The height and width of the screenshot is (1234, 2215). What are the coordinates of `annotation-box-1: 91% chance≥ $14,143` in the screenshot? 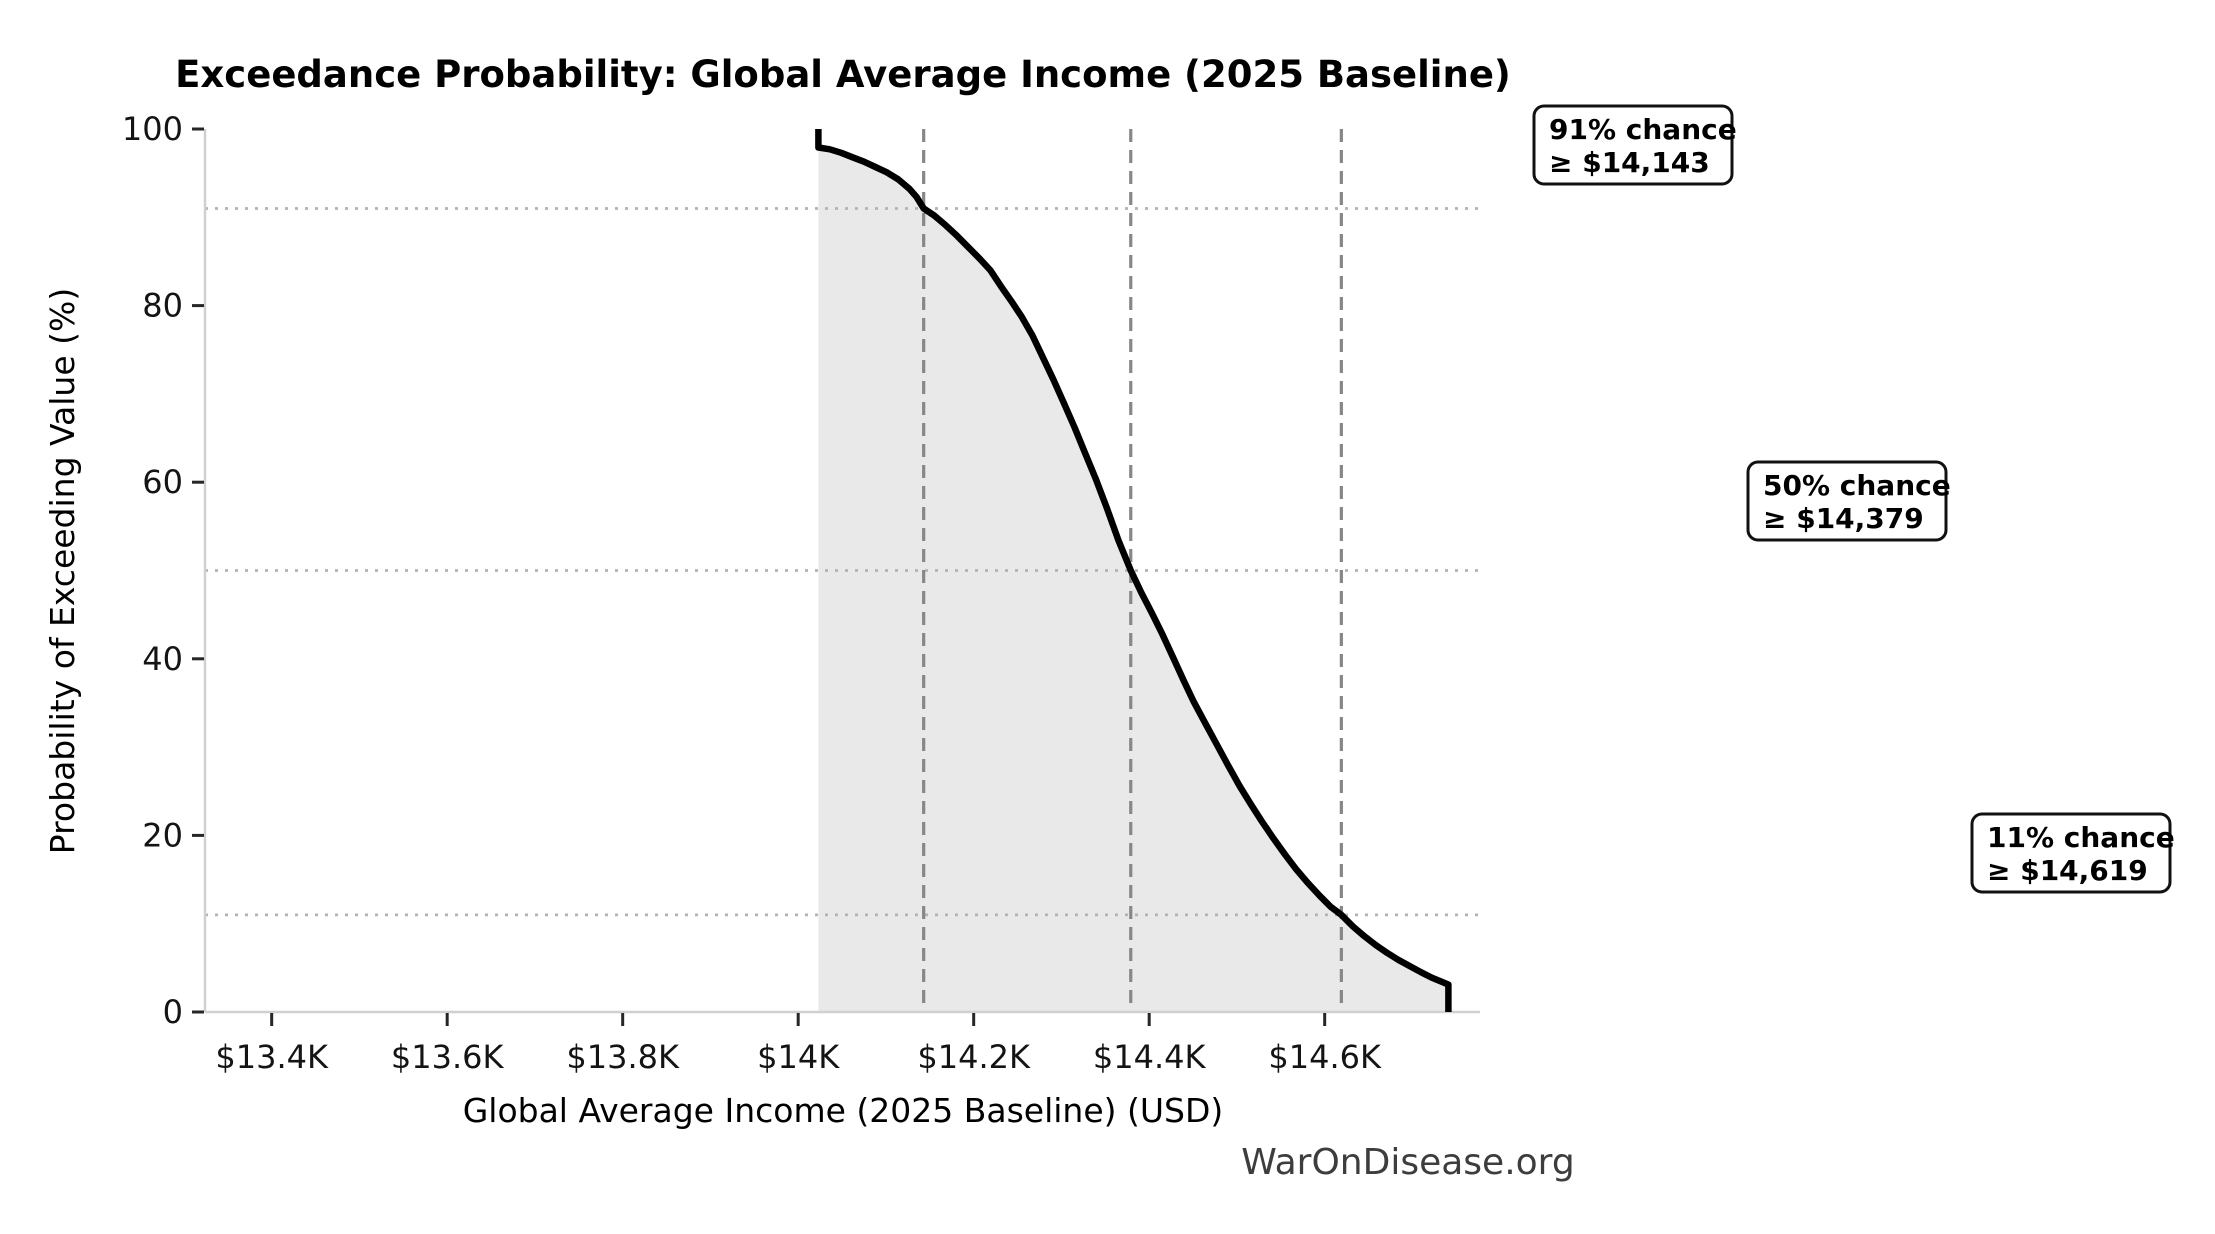 It's located at (1634, 145).